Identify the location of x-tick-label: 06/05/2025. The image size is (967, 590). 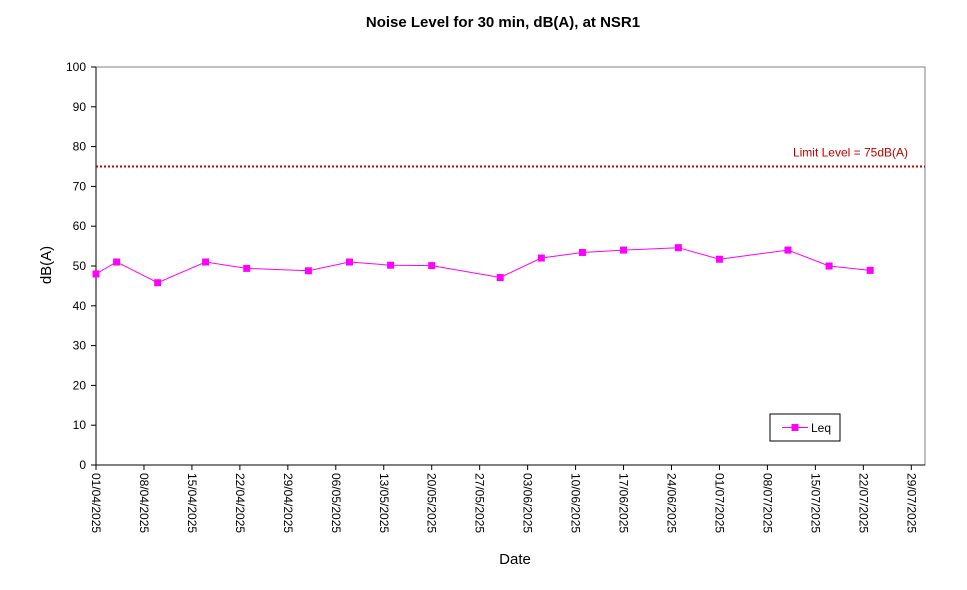
(336, 503).